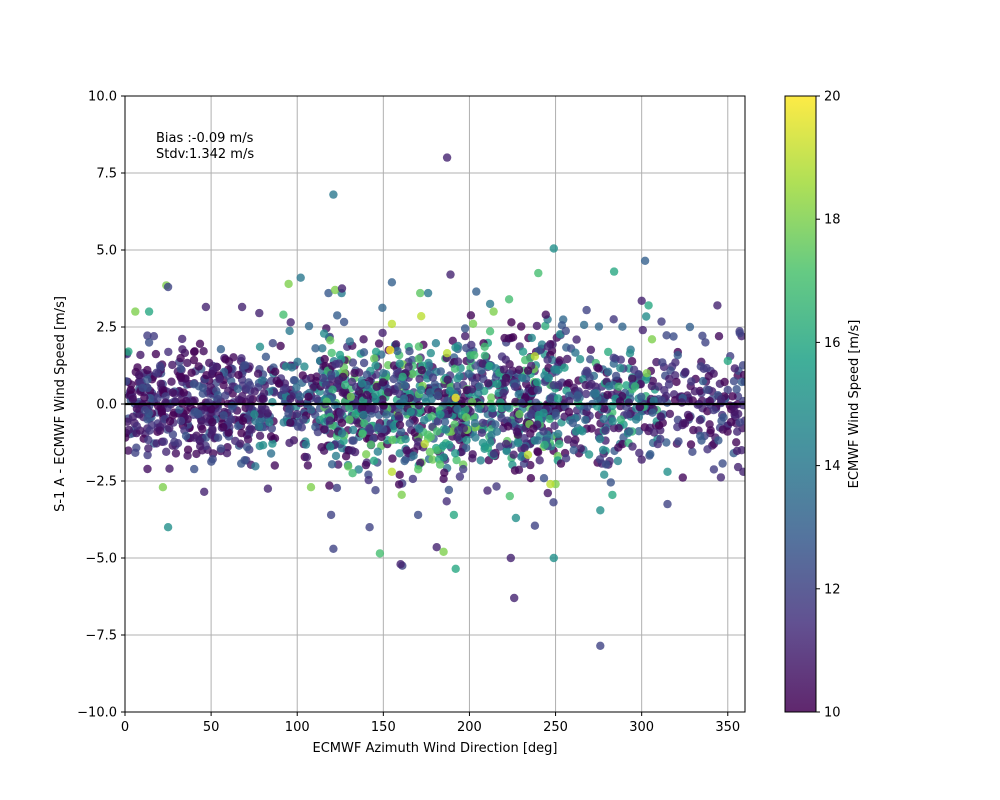  I want to click on colorbar-tick-label: 18, so click(832, 220).